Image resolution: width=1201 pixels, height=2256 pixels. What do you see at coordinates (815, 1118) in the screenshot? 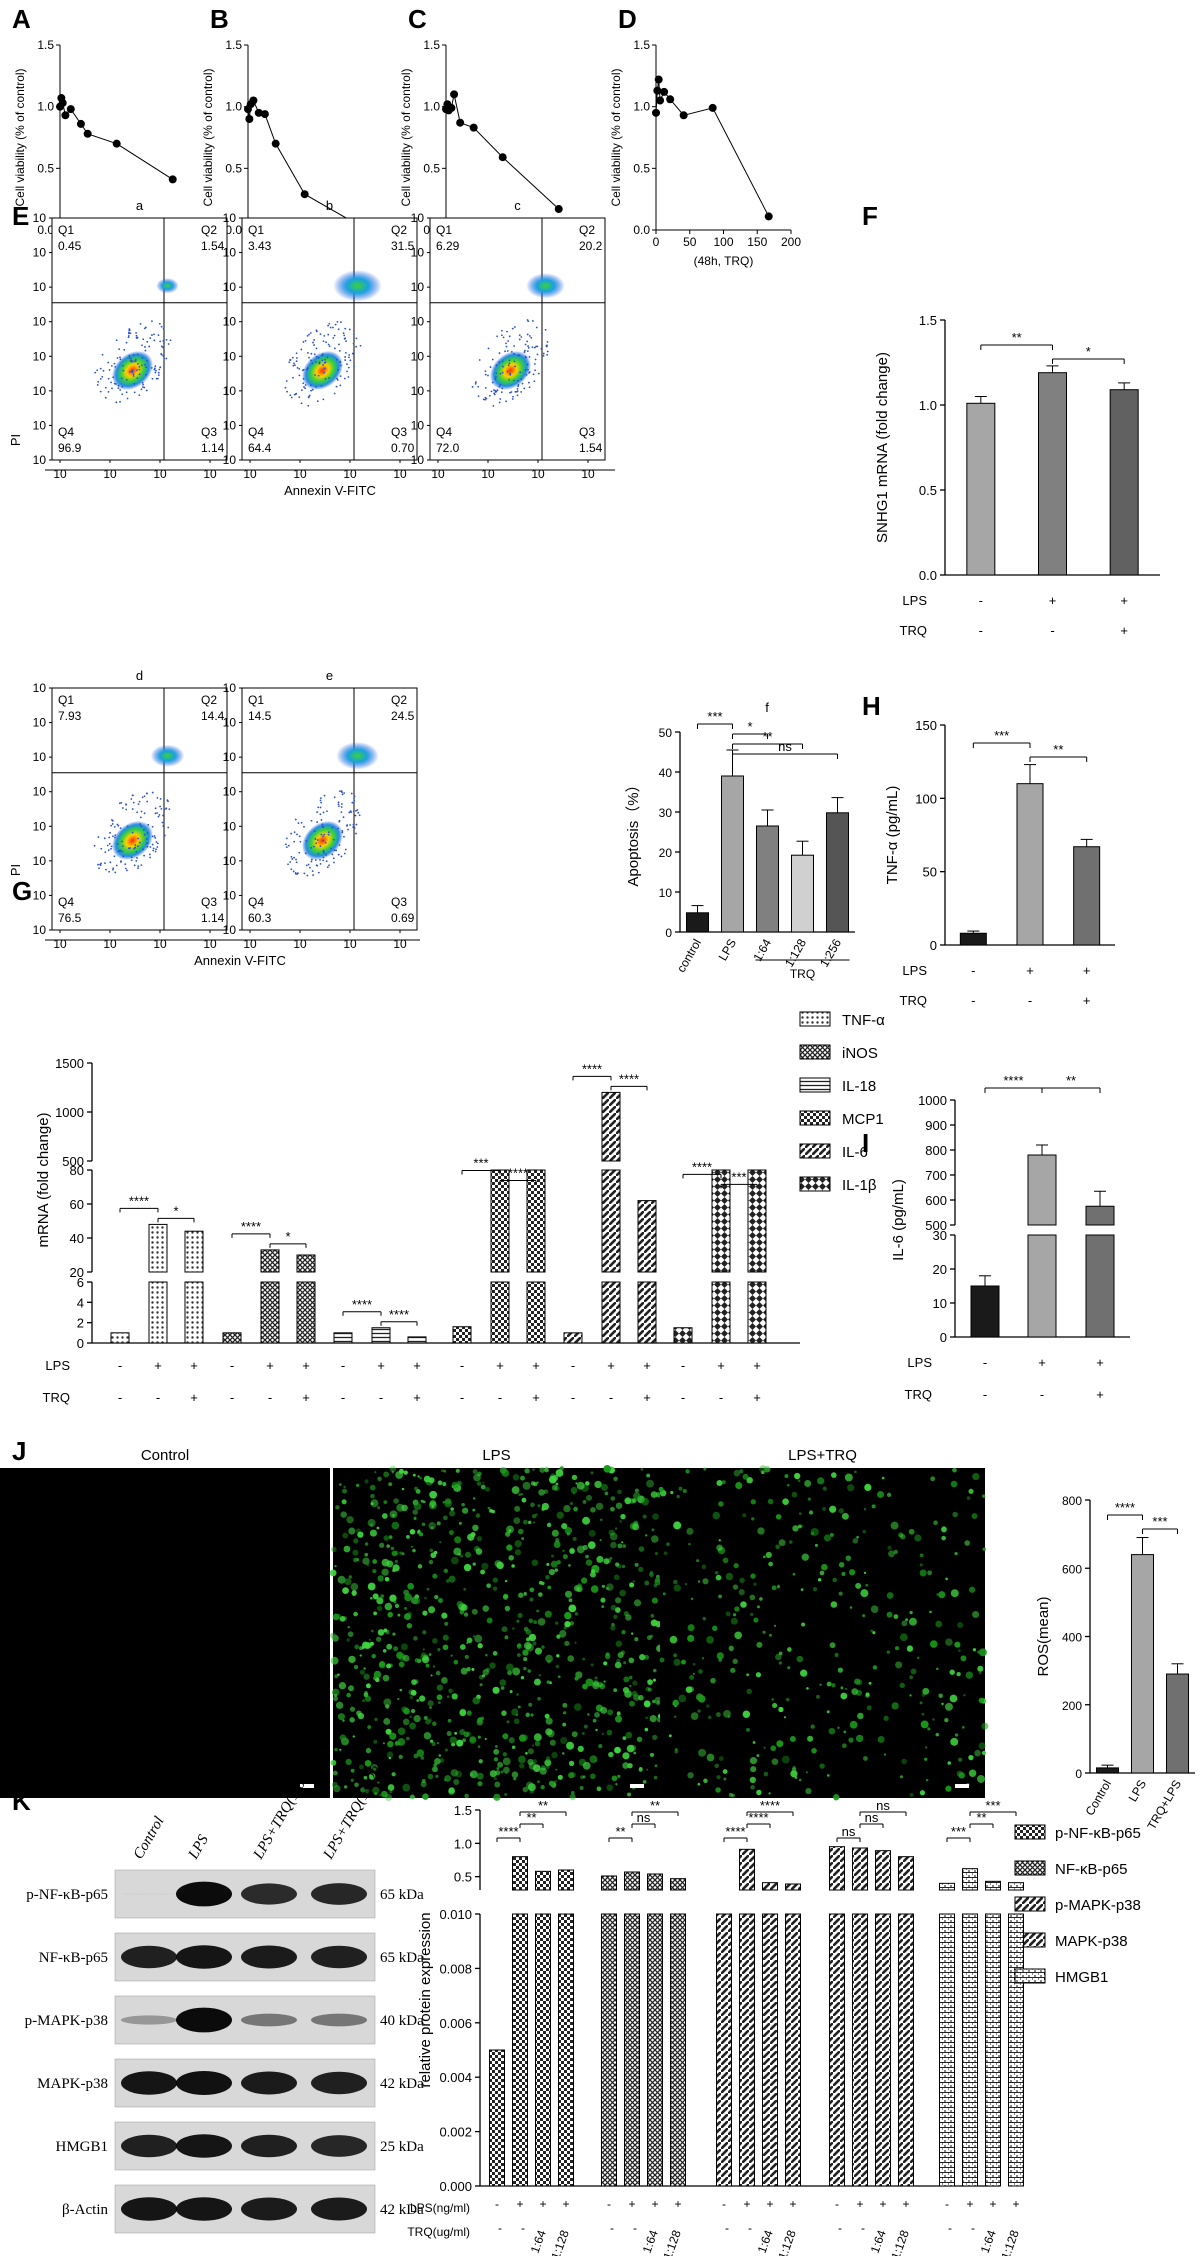
I see `legend-swatch` at bounding box center [815, 1118].